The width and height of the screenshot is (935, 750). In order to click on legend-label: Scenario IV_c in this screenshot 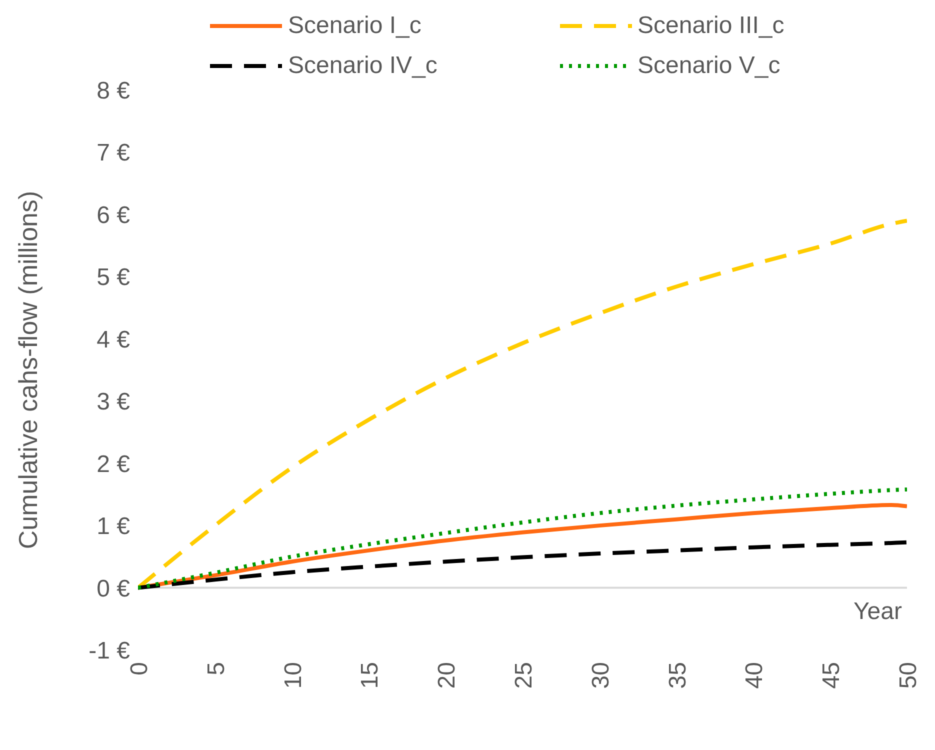, I will do `click(363, 66)`.